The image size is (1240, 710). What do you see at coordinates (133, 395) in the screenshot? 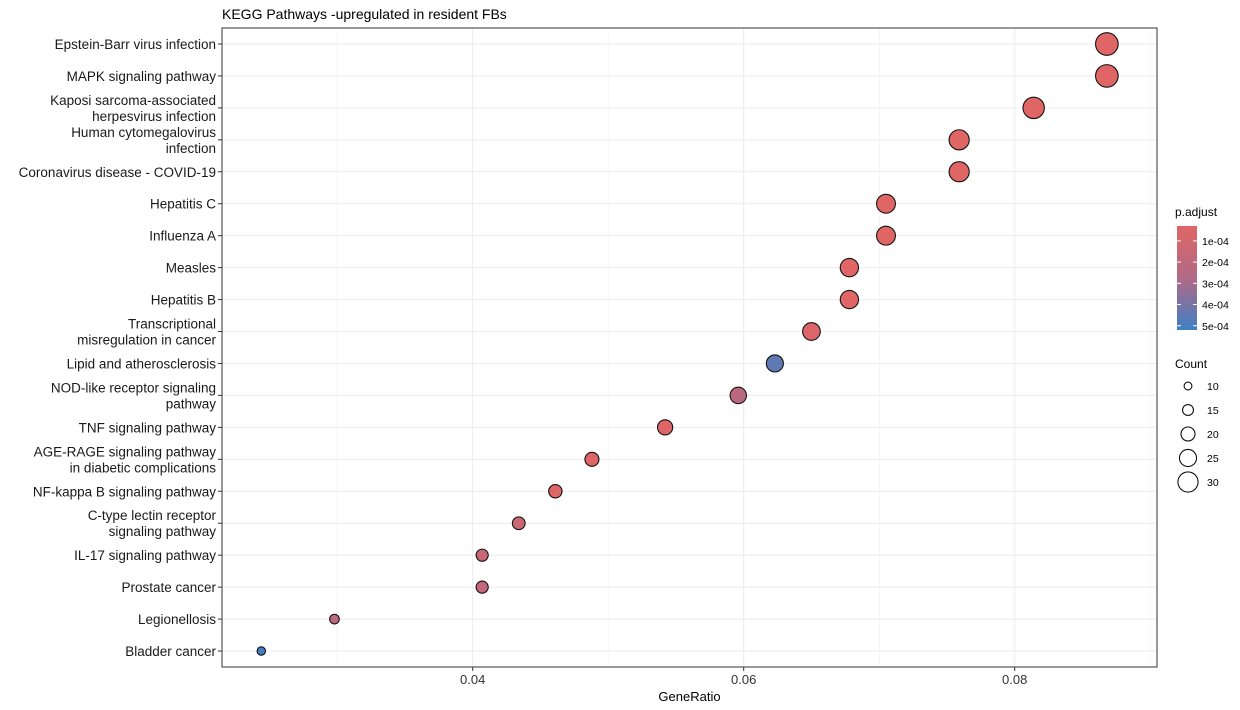
I see `y-tick-label: NOD-like receptor signaling pathway` at bounding box center [133, 395].